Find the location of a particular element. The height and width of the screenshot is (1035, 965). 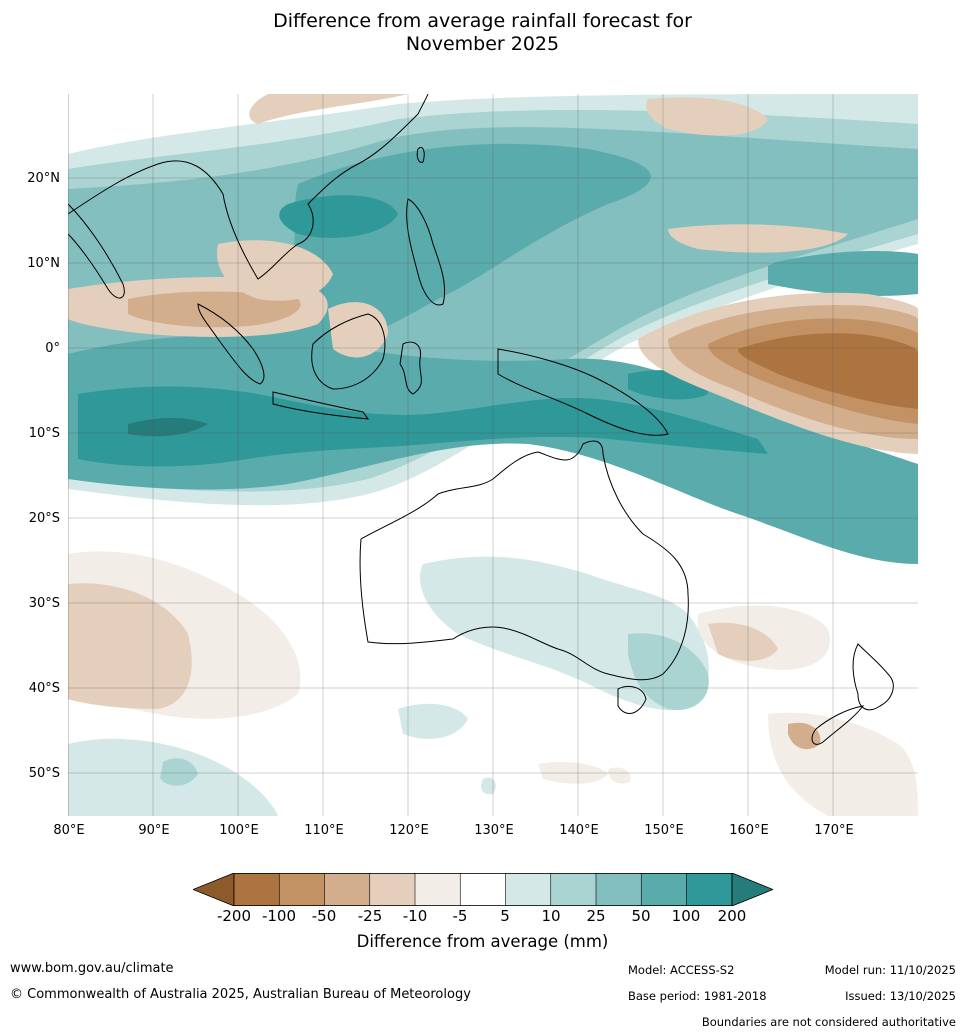

legend-tick: -100 is located at coordinates (279, 916).